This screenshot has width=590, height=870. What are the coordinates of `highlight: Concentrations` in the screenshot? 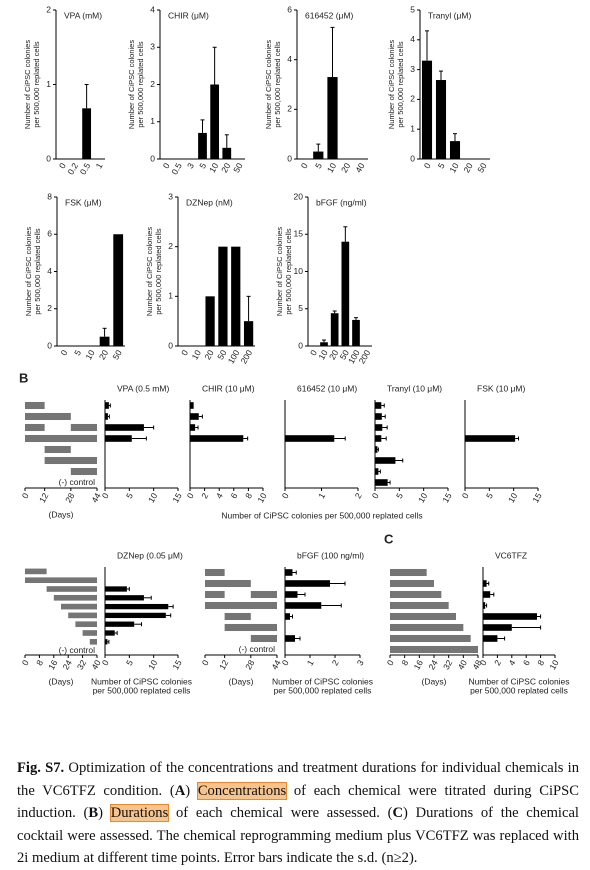 It's located at (242, 790).